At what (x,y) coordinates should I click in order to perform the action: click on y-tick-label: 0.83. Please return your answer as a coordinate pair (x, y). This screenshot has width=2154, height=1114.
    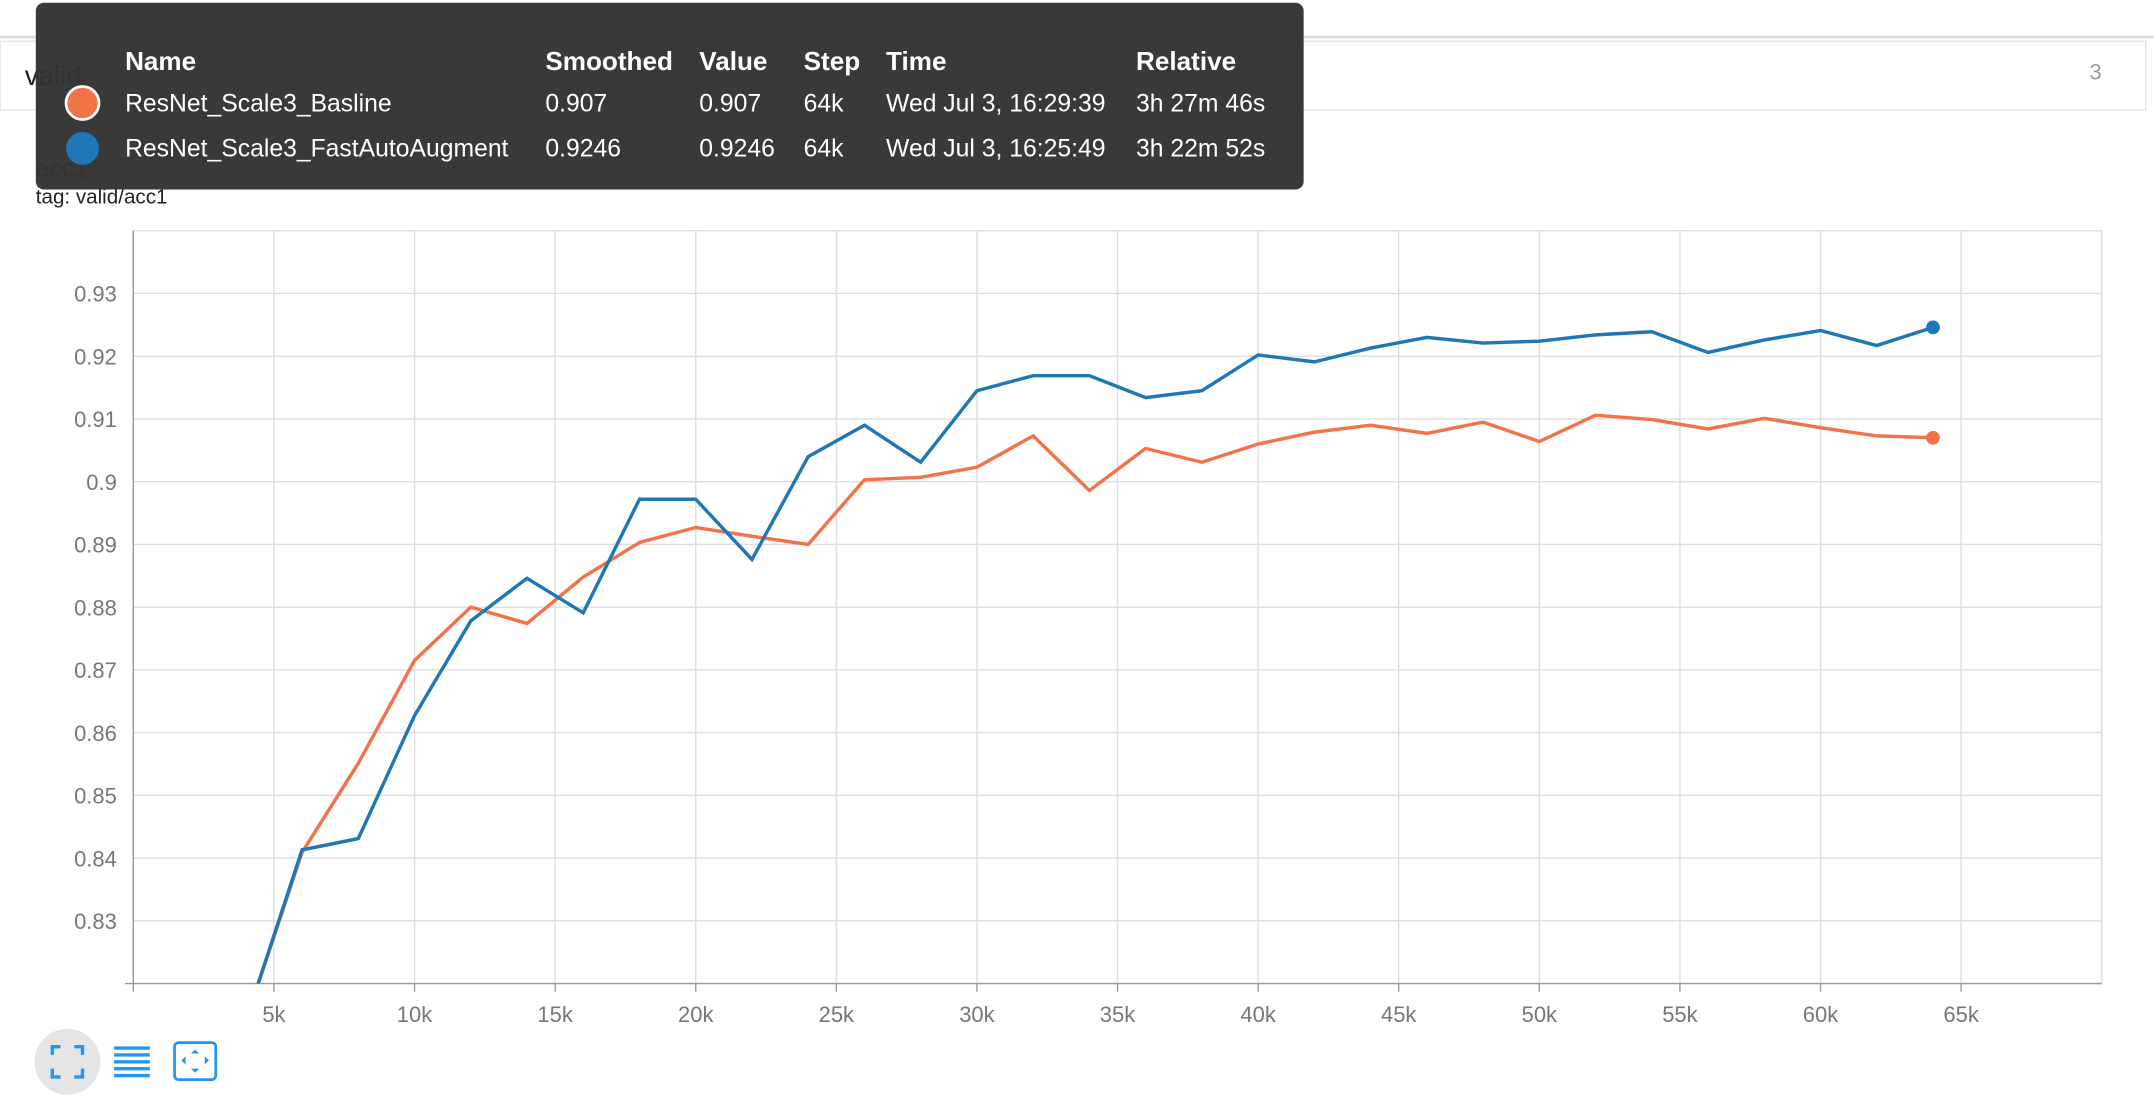
    Looking at the image, I should click on (95, 921).